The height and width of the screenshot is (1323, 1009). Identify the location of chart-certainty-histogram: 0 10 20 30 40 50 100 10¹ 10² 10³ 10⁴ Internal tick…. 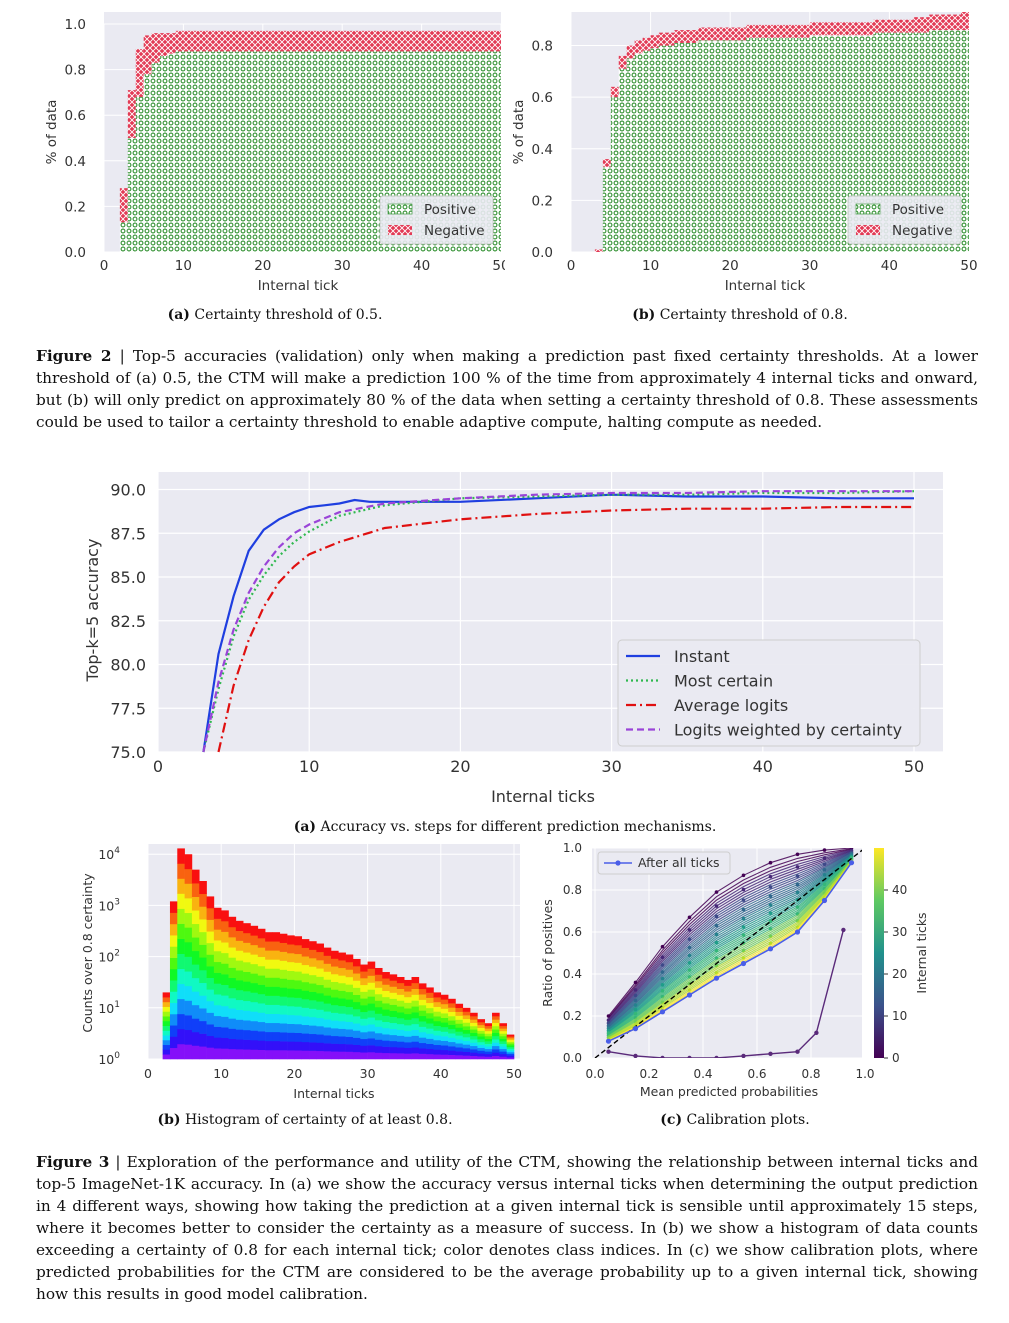
(301, 972).